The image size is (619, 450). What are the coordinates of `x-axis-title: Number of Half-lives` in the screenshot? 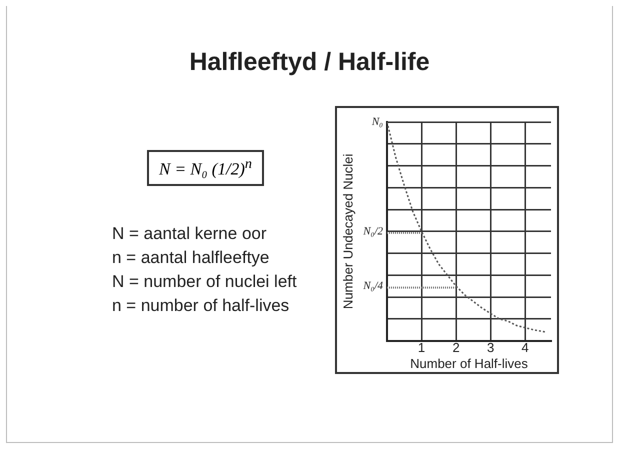 It's located at (469, 363).